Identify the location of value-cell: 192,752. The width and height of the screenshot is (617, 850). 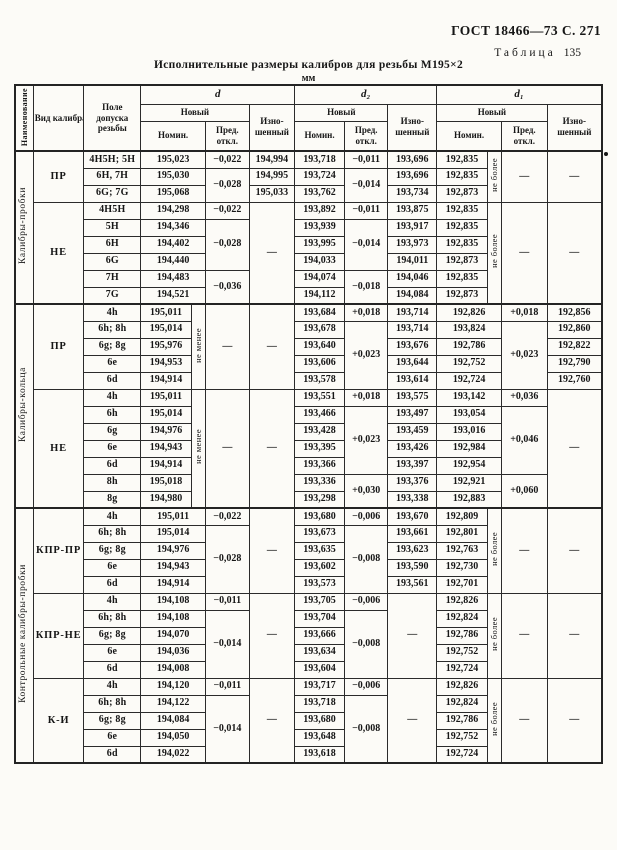
(462, 652).